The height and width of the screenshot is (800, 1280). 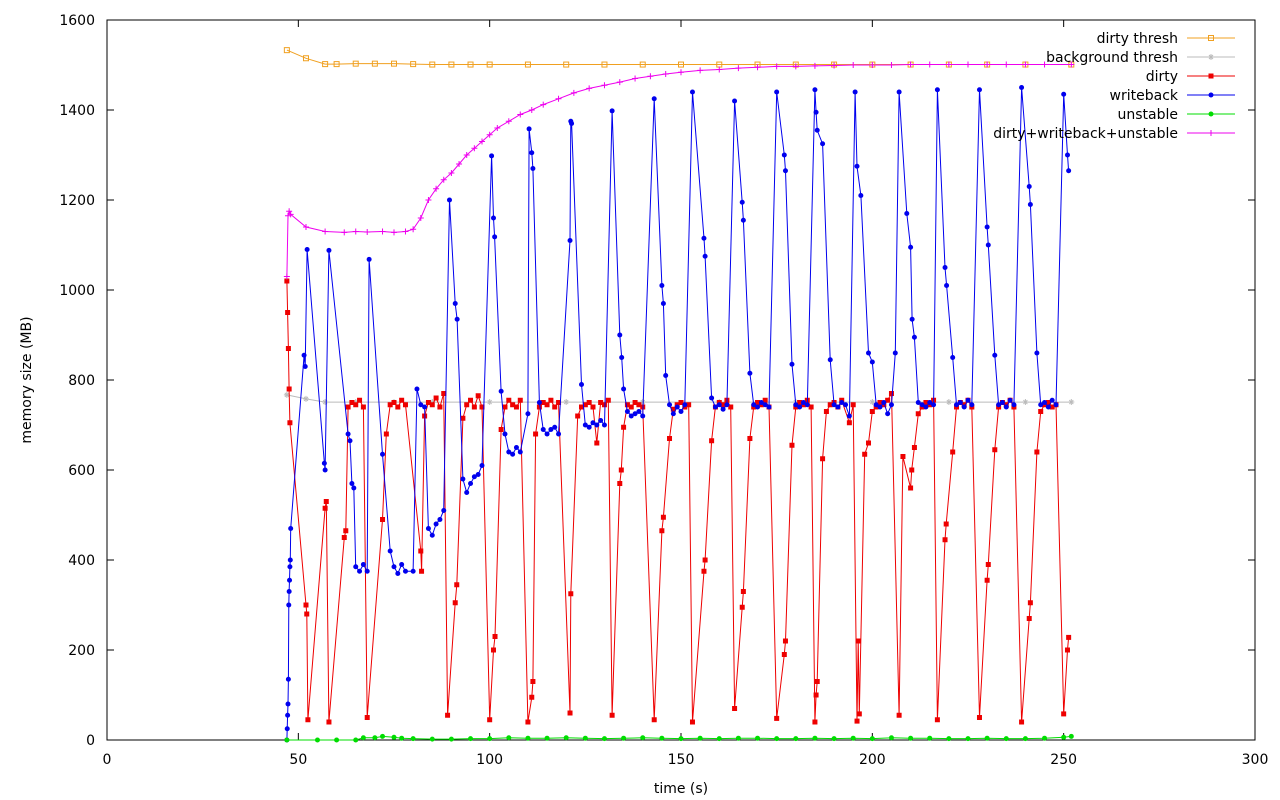 What do you see at coordinates (298, 760) in the screenshot?
I see `x-tick-label: 50` at bounding box center [298, 760].